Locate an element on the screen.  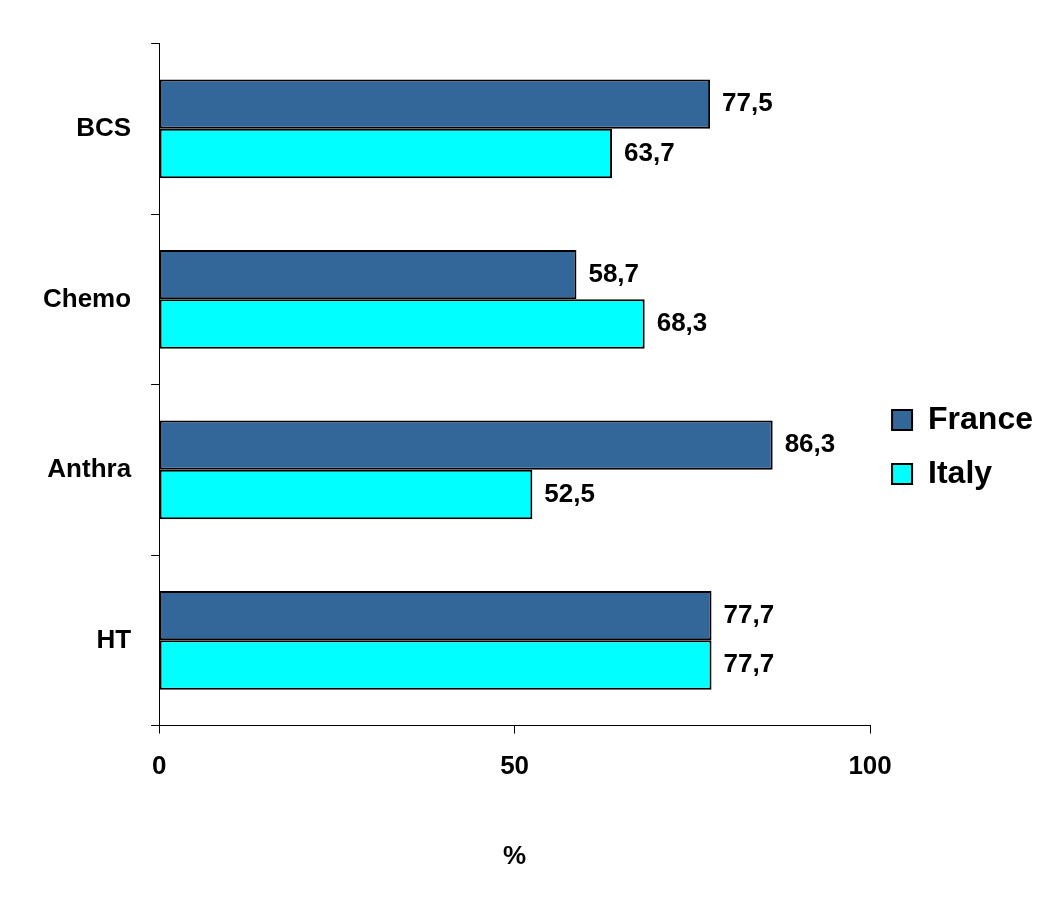
legend-label: France is located at coordinates (980, 417).